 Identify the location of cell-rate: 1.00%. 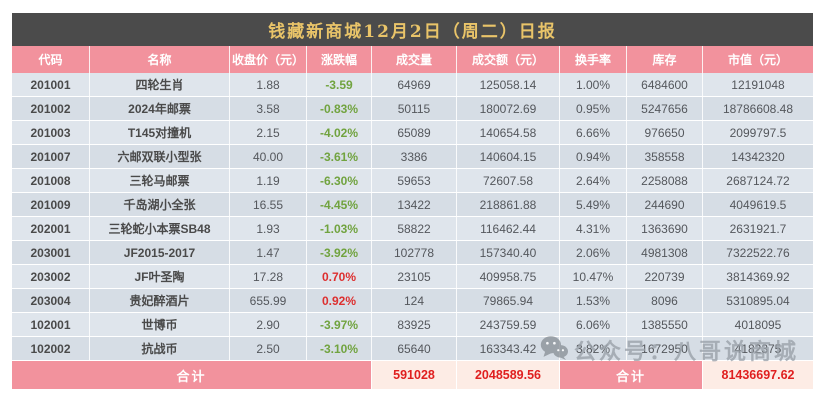
(593, 84).